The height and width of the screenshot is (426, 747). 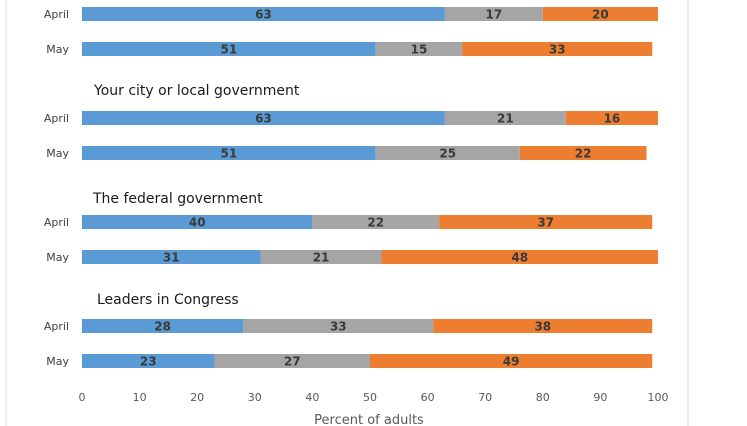 I want to click on data-label: 48, so click(x=519, y=258).